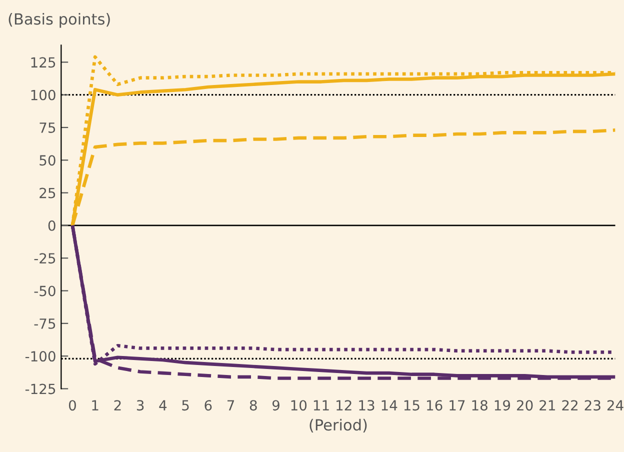 This screenshot has height=452, width=624. What do you see at coordinates (299, 405) in the screenshot?
I see `x-tick-label: 10` at bounding box center [299, 405].